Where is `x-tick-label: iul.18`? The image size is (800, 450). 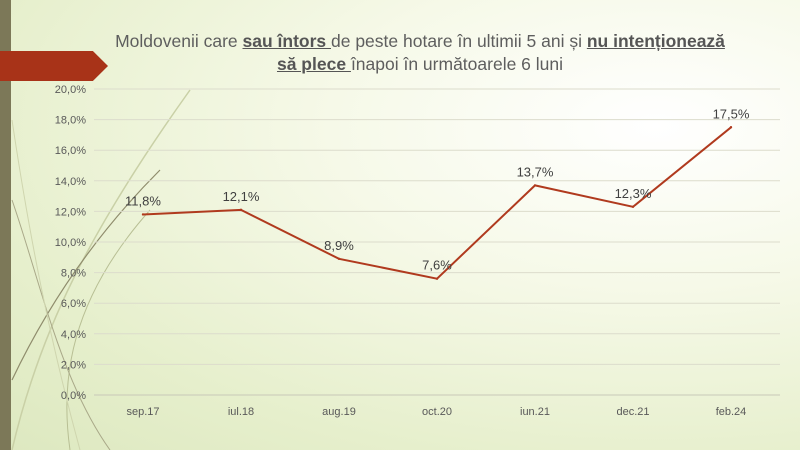
x-tick-label: iul.18 is located at coordinates (241, 412).